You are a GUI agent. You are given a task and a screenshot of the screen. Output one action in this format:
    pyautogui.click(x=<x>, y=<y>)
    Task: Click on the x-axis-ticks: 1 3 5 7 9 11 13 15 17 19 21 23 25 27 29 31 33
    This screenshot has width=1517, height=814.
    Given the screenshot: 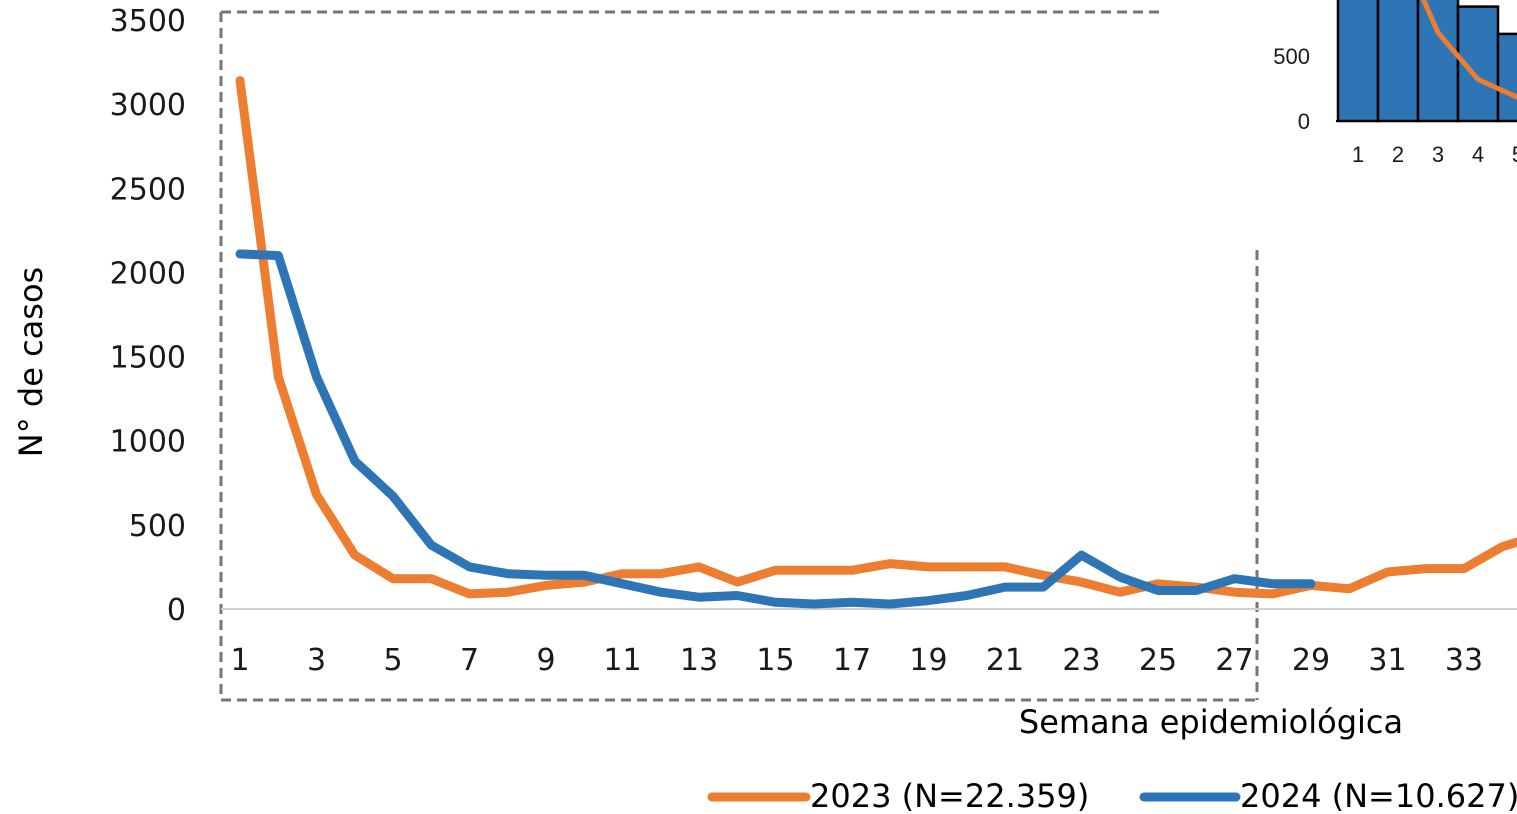 What is the action you would take?
    pyautogui.click(x=856, y=660)
    